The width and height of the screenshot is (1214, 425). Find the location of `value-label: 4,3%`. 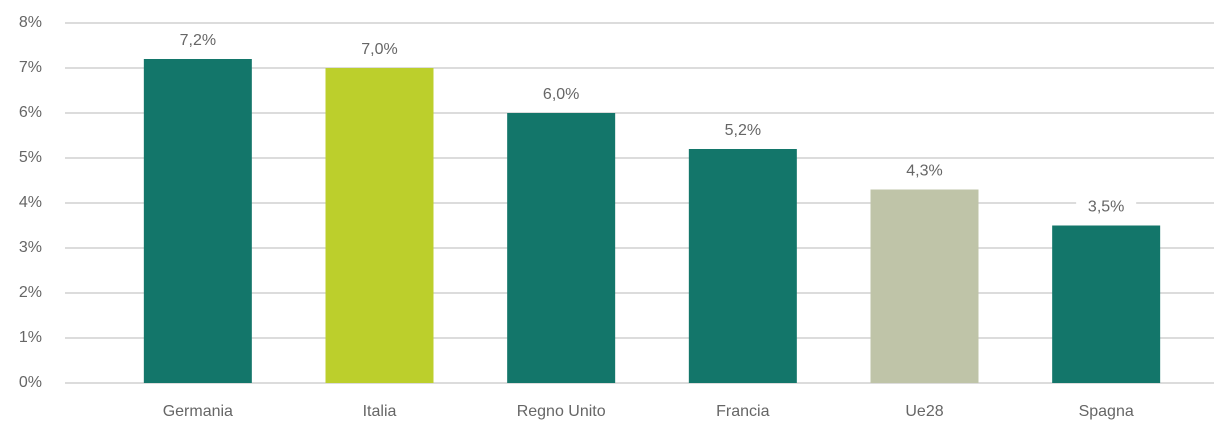

value-label: 4,3% is located at coordinates (924, 171).